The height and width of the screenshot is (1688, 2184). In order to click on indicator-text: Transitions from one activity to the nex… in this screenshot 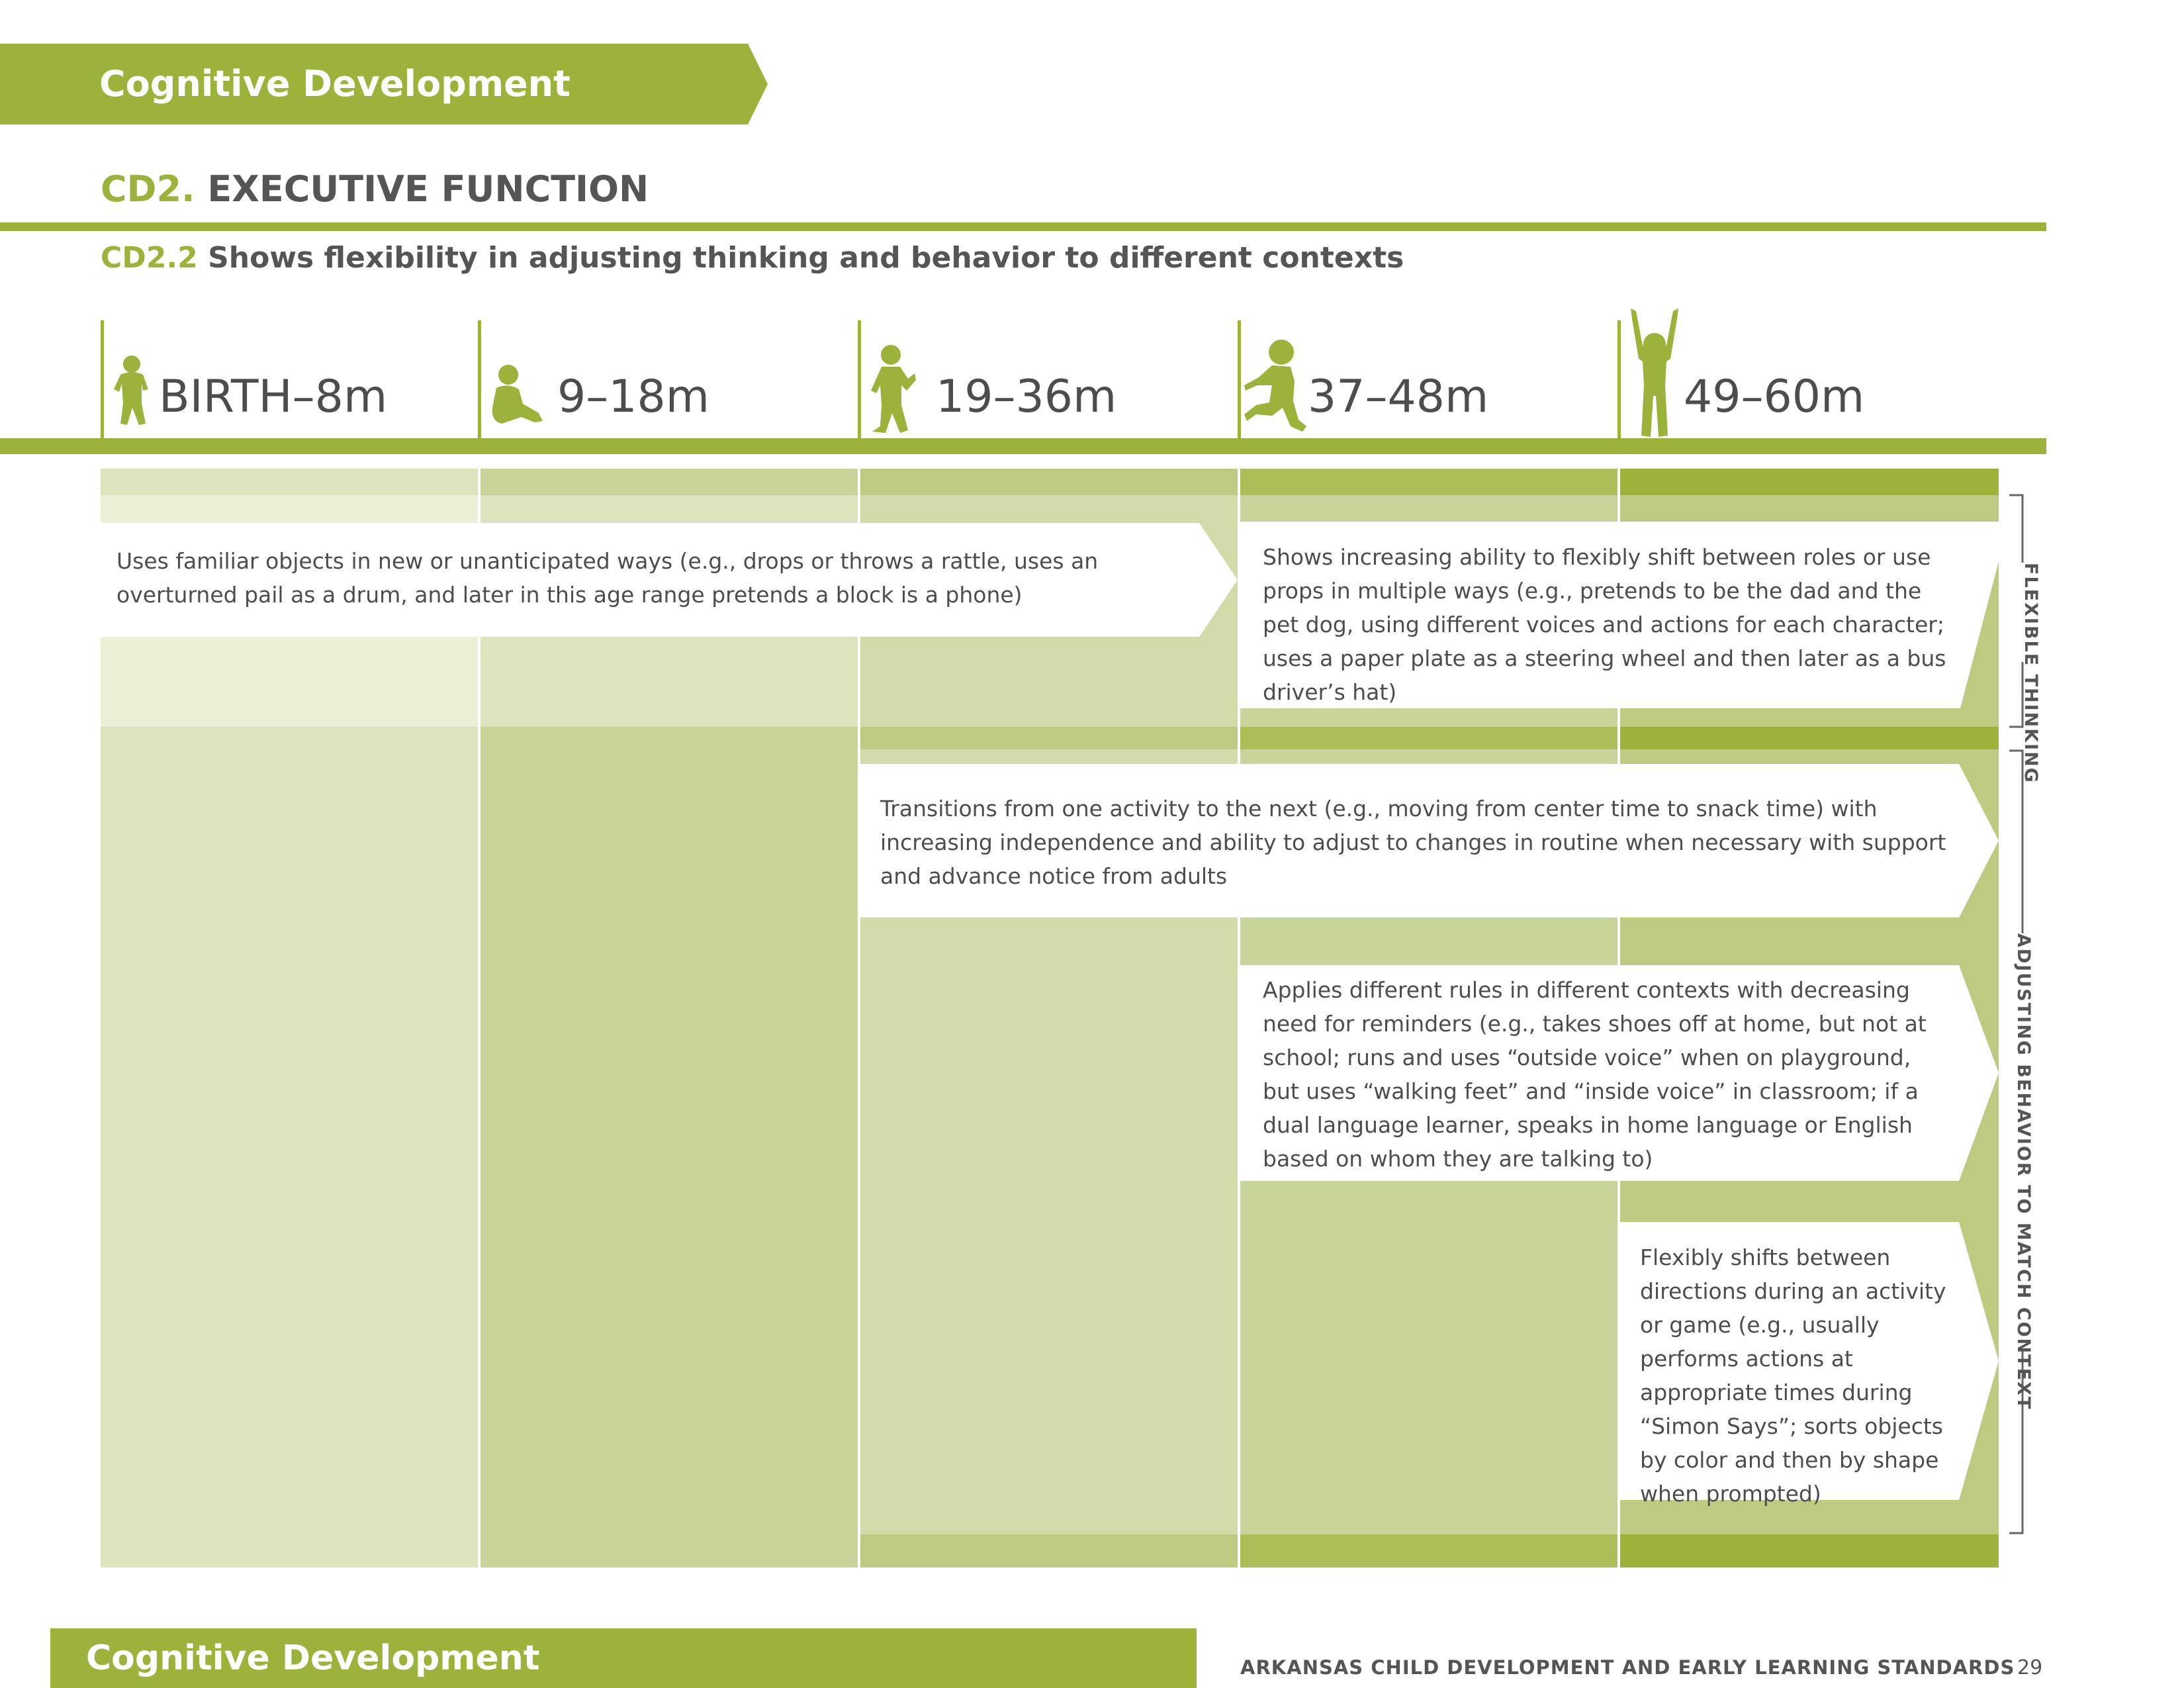, I will do `click(1413, 842)`.